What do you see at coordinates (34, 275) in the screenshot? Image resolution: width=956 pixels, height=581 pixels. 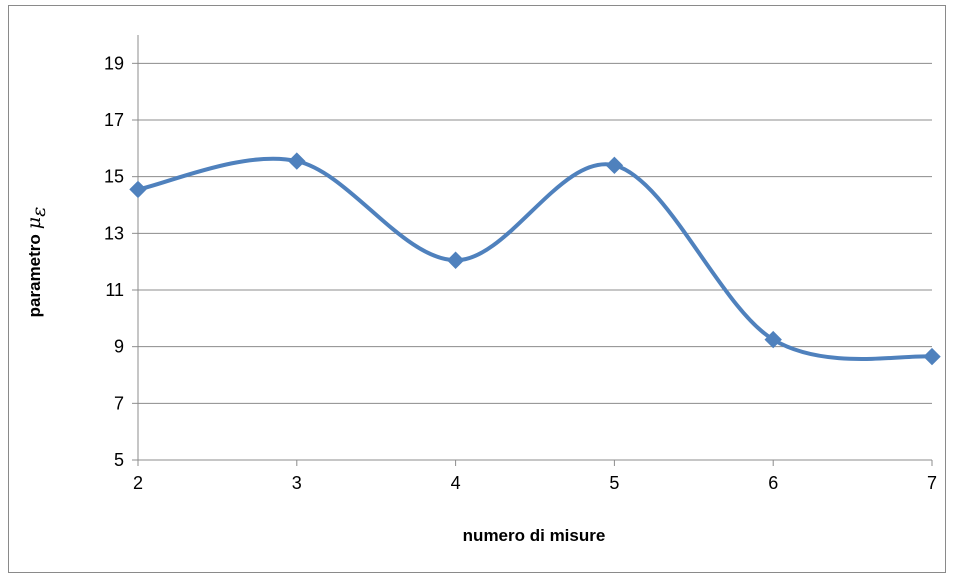 I see `y-axis-title-text: parametro` at bounding box center [34, 275].